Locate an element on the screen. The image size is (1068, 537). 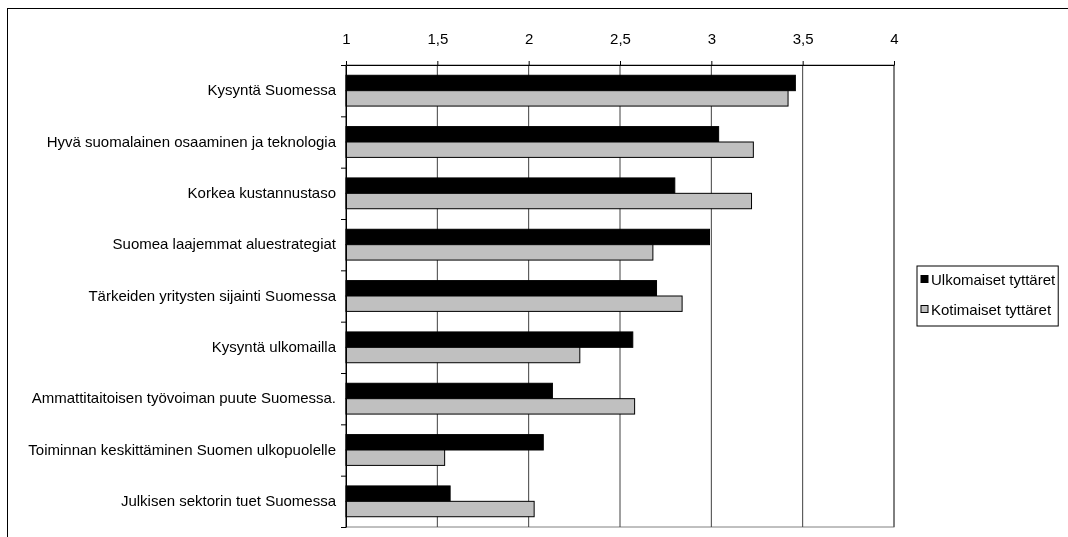
x-tick-label: 2 is located at coordinates (529, 38).